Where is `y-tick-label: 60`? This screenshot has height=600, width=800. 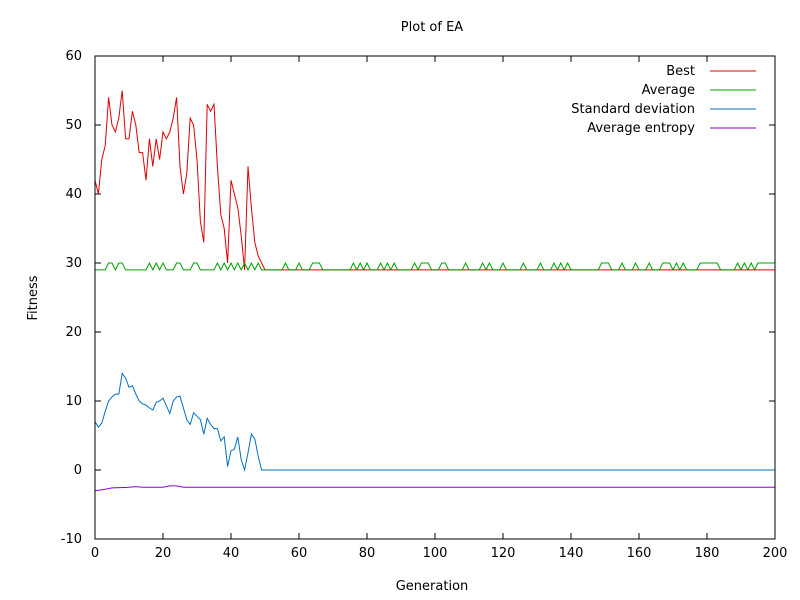 y-tick-label: 60 is located at coordinates (73, 56).